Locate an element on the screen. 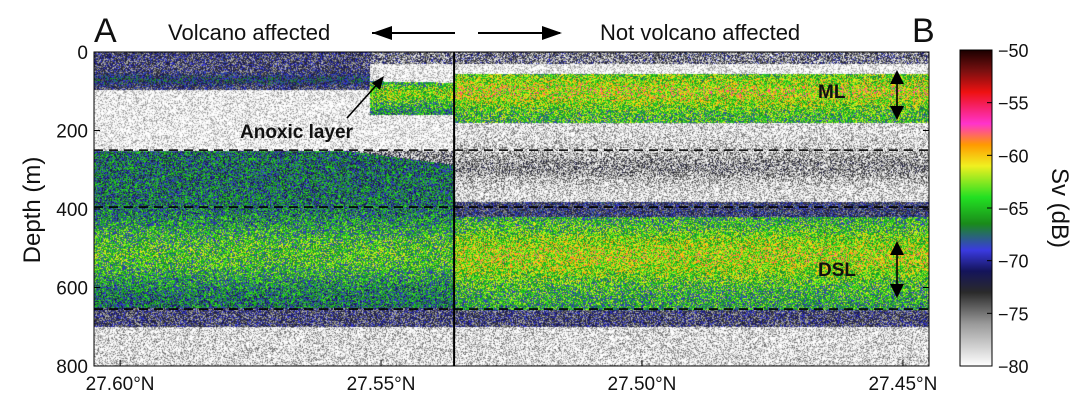  colorbar-ticks: −50 −55 −60 −65 −70 −75 −80 is located at coordinates (1008, 209).